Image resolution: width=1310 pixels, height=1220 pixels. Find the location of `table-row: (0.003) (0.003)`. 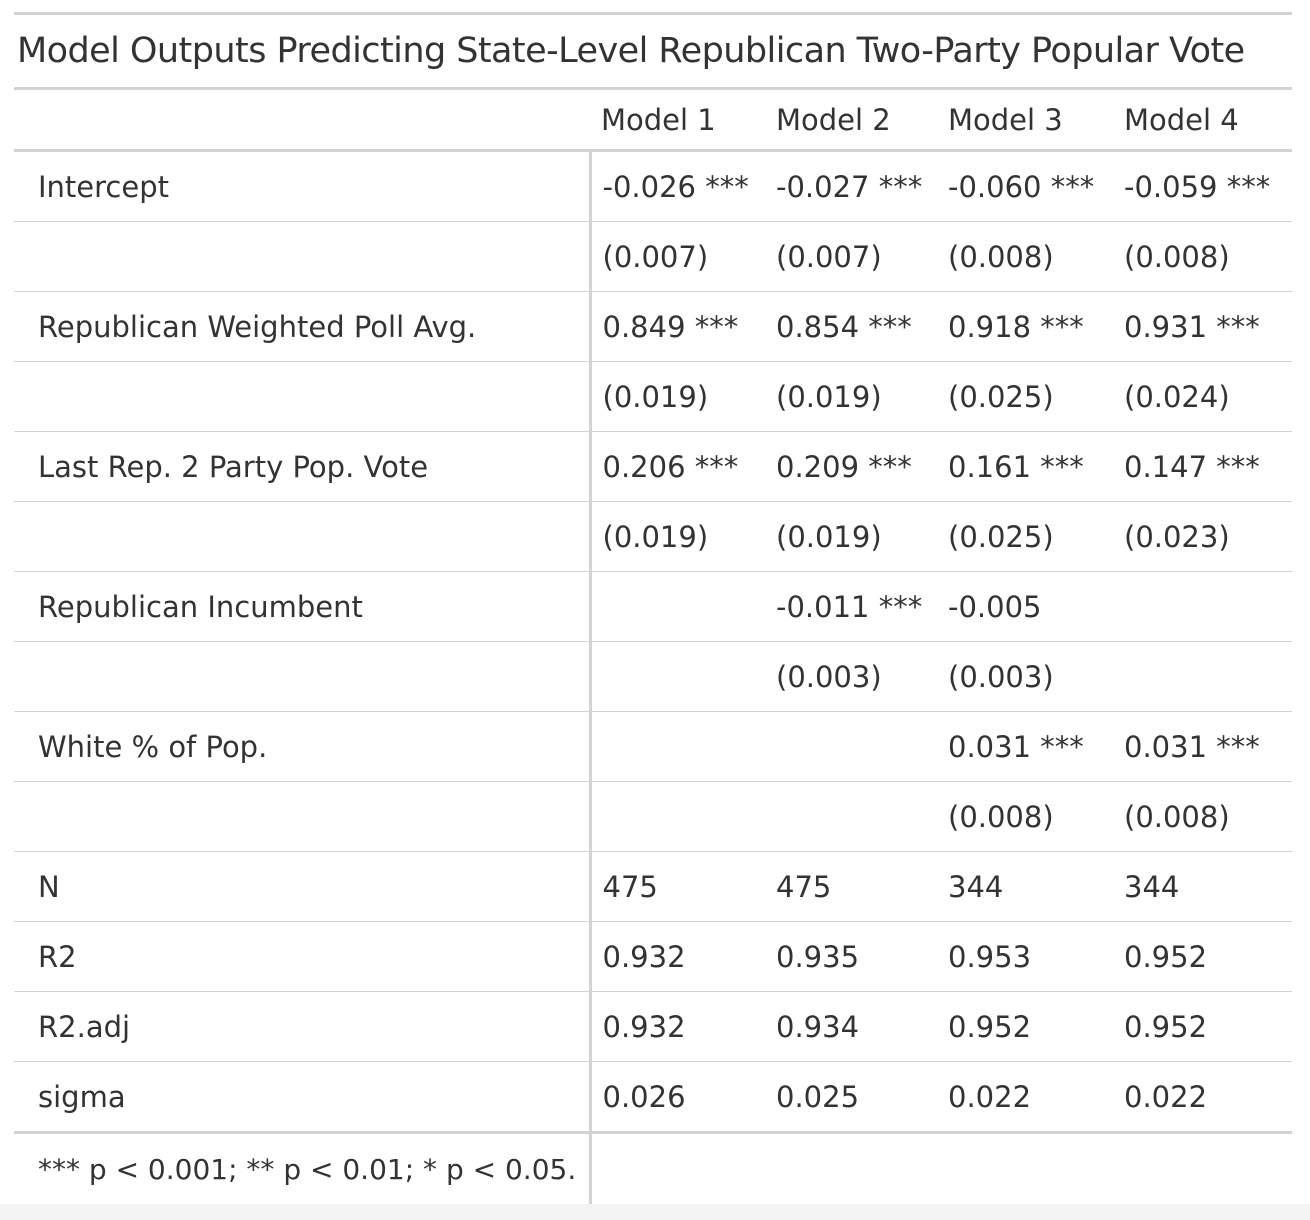

table-row: (0.003) (0.003) is located at coordinates (653, 676).